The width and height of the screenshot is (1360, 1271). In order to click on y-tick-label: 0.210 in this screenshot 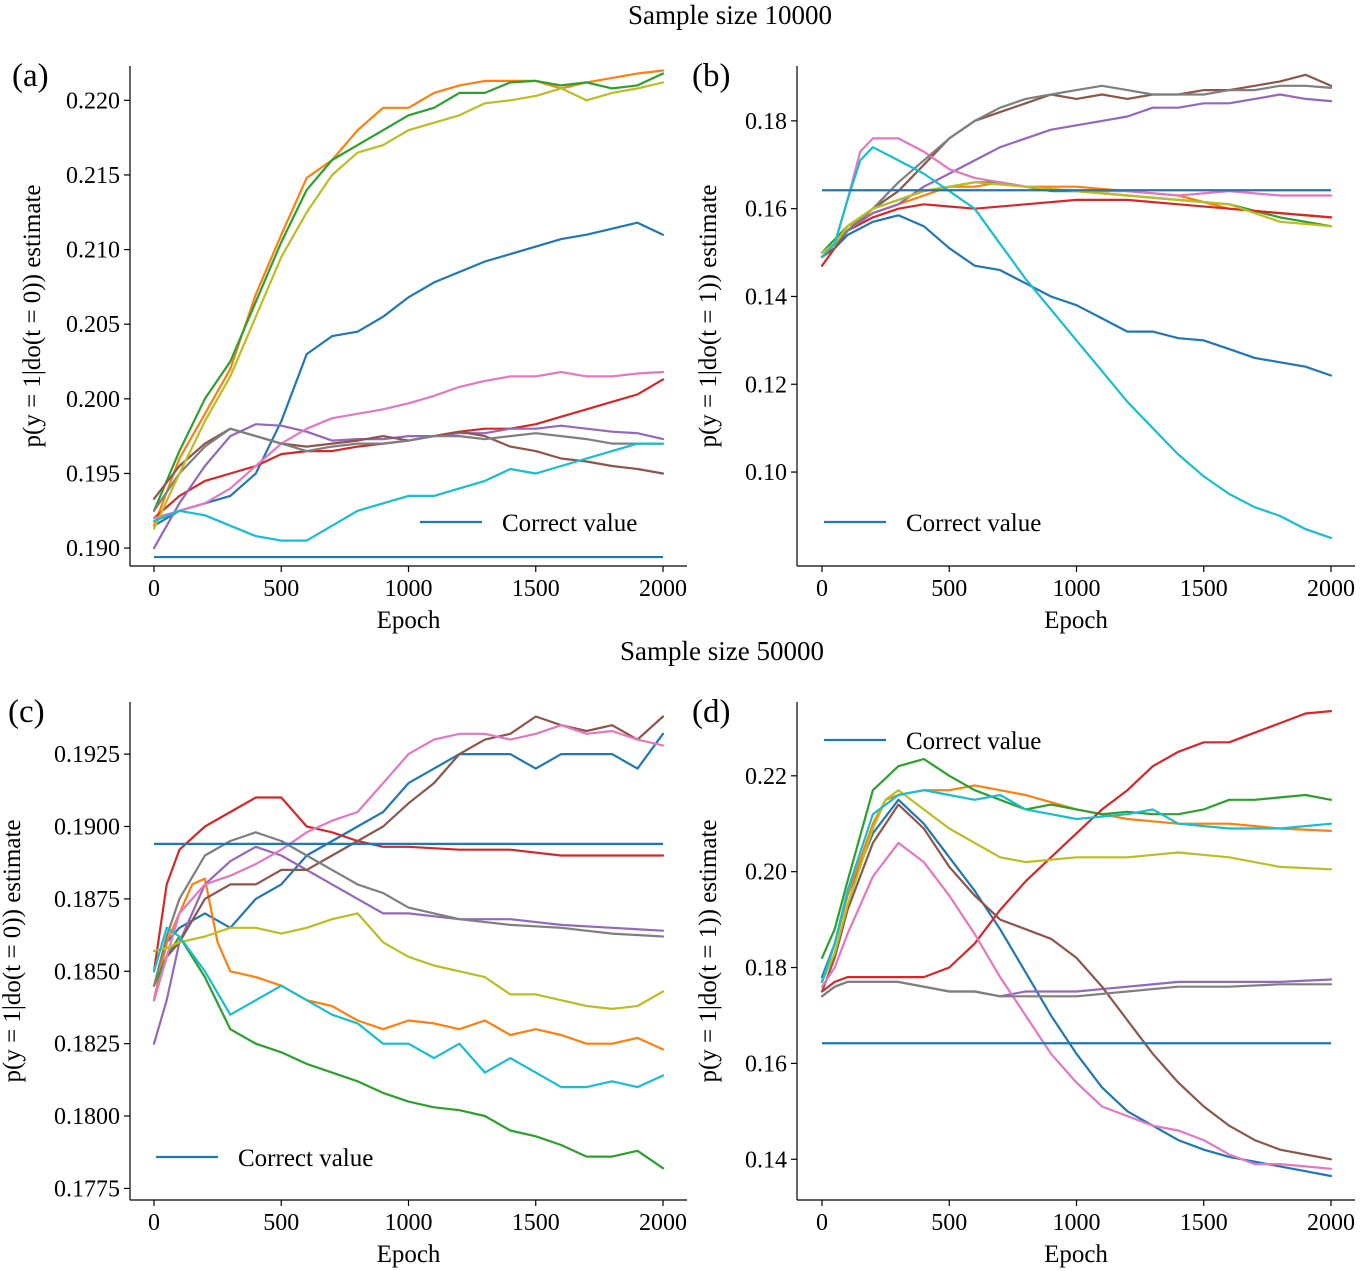, I will do `click(93, 251)`.